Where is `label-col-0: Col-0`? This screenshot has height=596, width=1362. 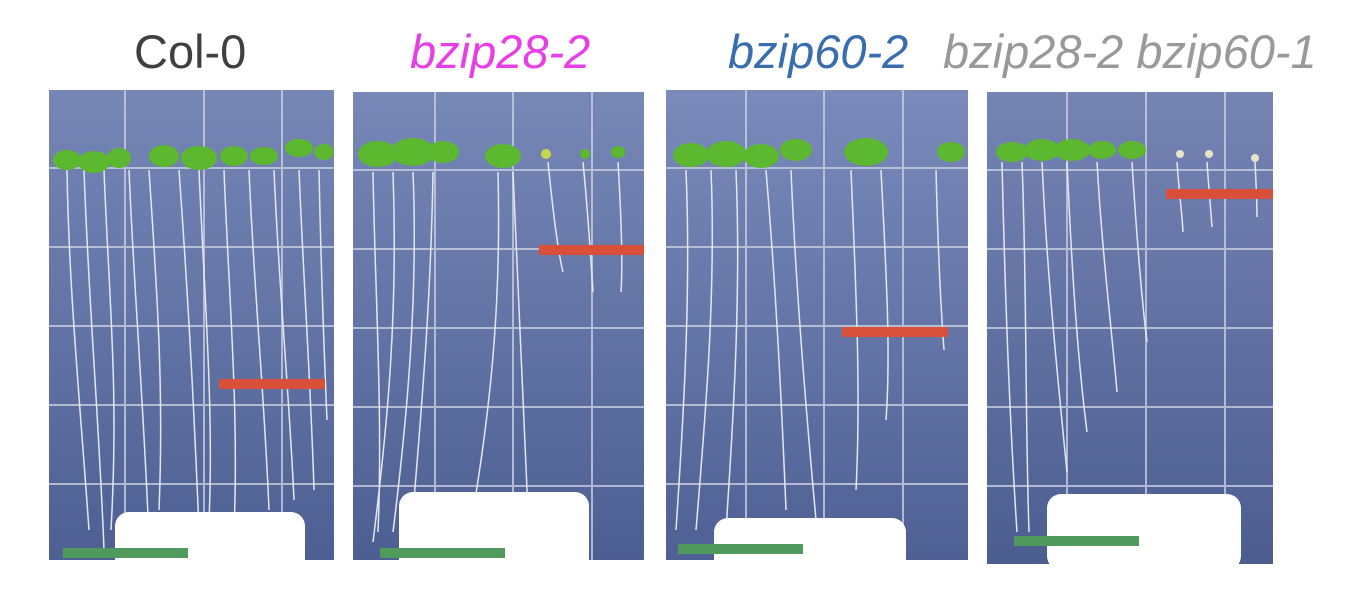 label-col-0: Col-0 is located at coordinates (190, 51).